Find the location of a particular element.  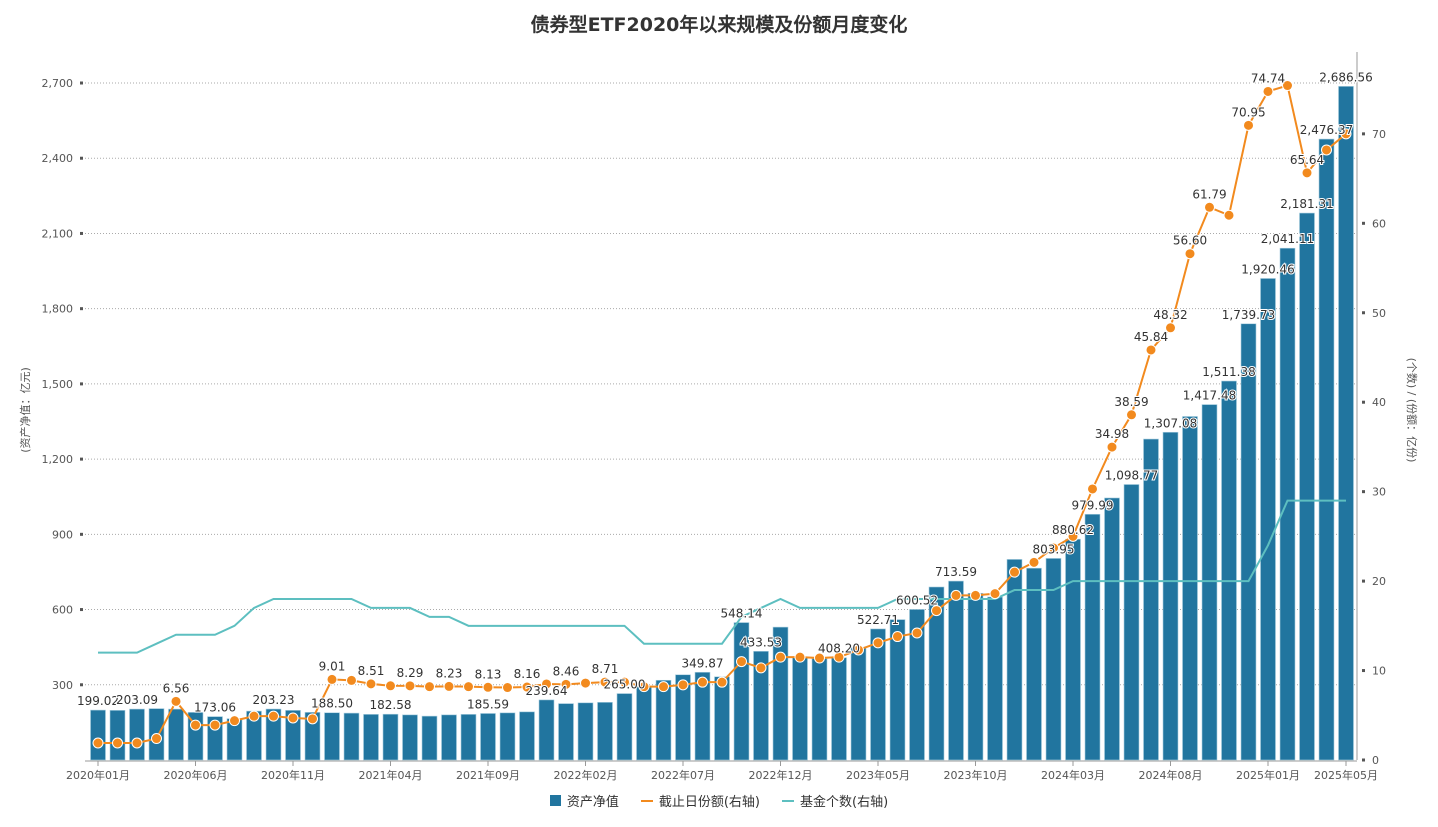

shares-data-label: 56.60 is located at coordinates (1190, 241).